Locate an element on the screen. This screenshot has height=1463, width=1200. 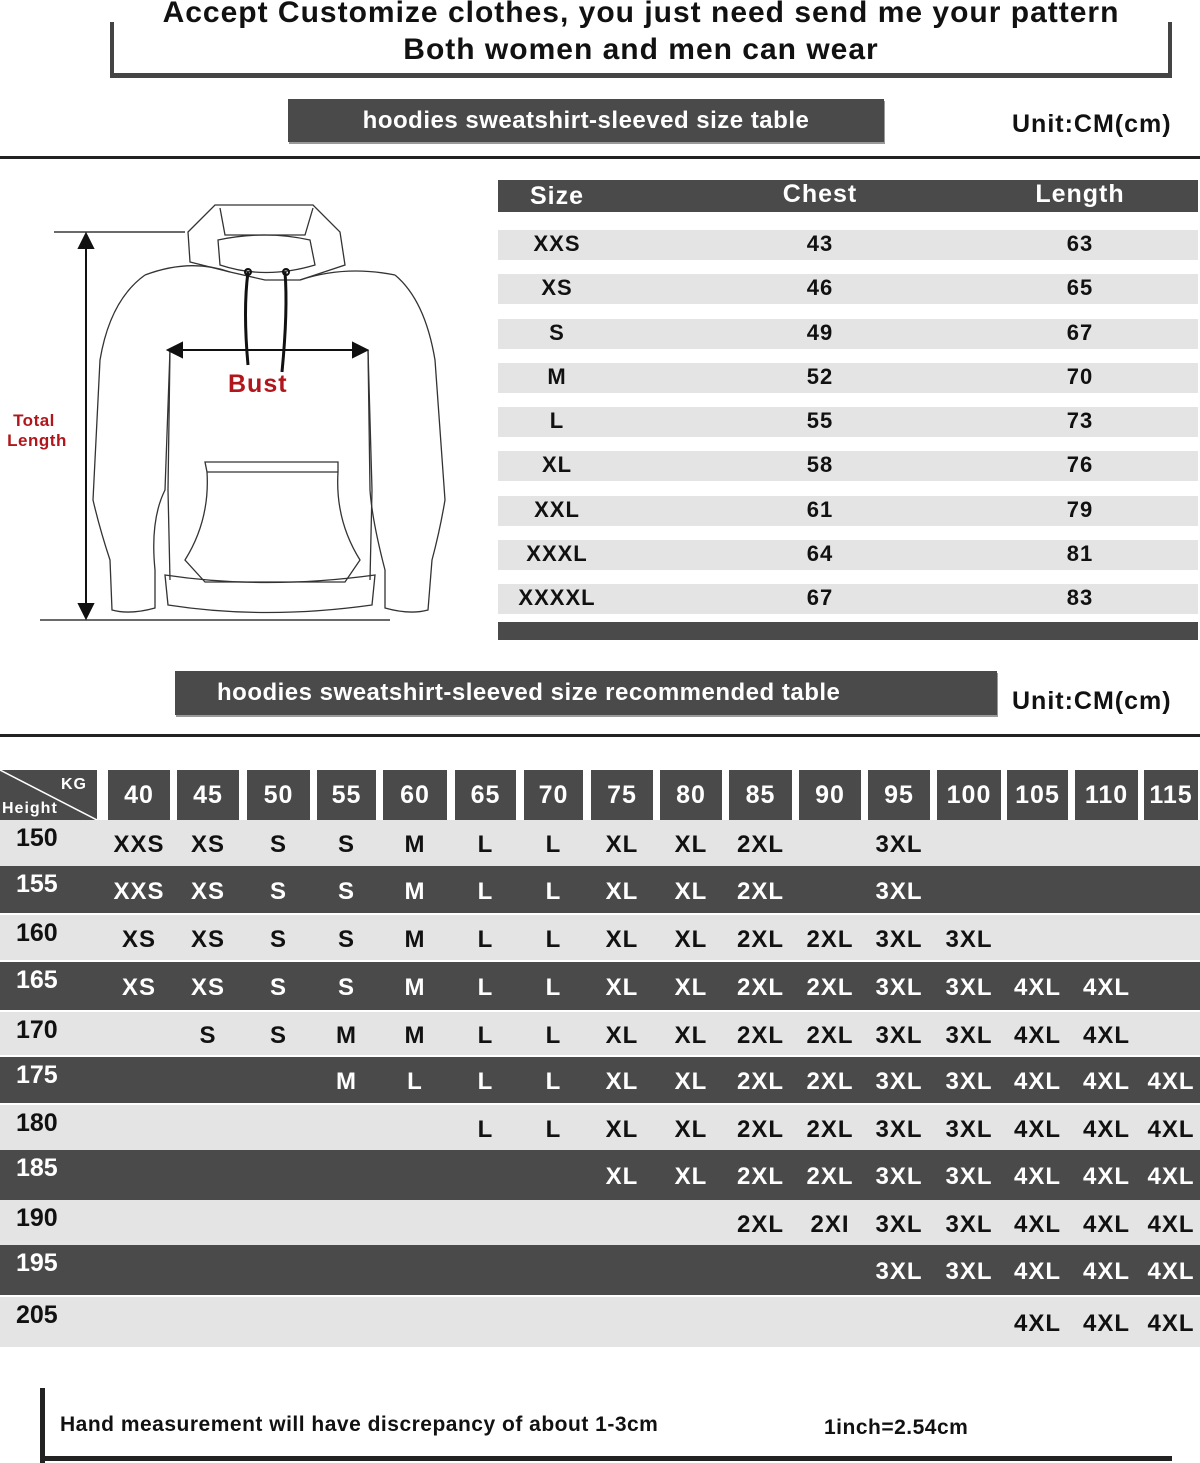
weight-header: 40 is located at coordinates (139, 795).